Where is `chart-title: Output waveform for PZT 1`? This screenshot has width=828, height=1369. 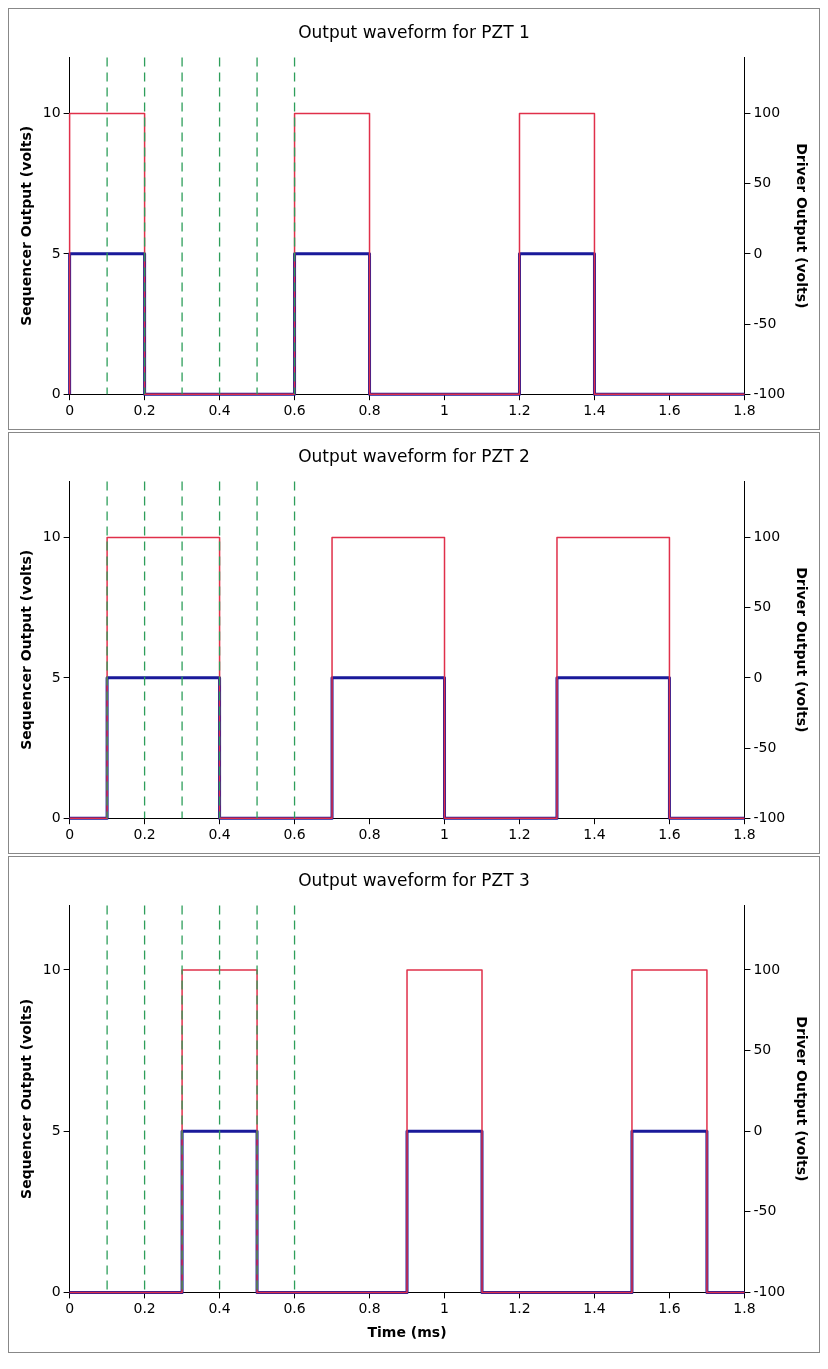
chart-title: Output waveform for PZT 1 is located at coordinates (414, 31).